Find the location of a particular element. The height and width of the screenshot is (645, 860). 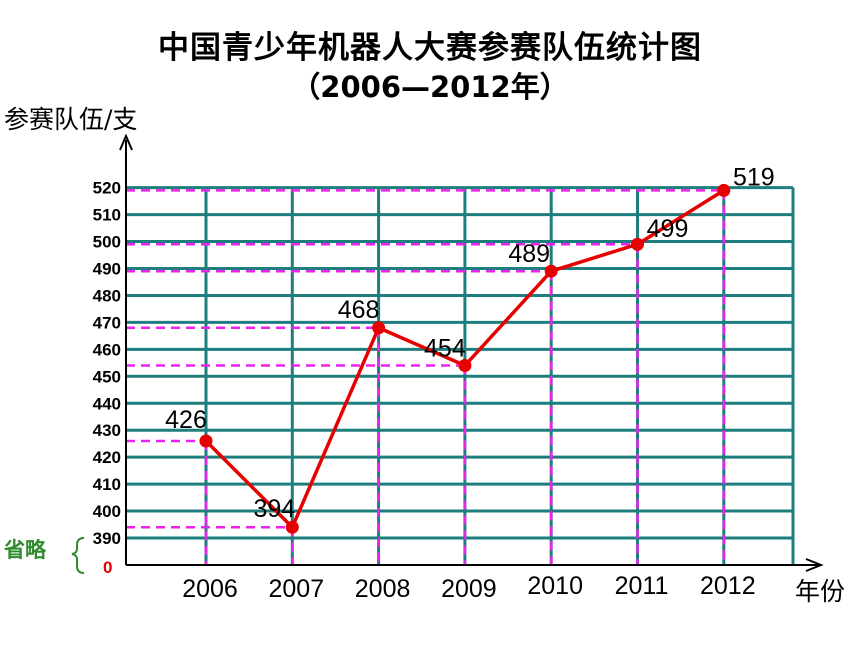

data-label: 468 is located at coordinates (359, 310).